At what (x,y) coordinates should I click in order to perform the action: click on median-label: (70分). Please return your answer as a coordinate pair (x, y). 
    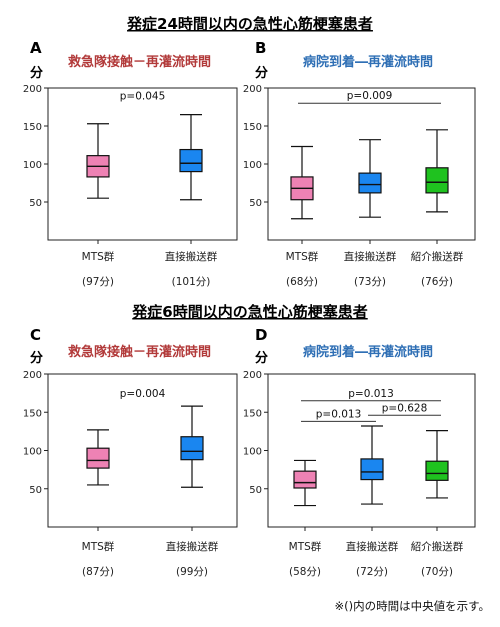
    Looking at the image, I should click on (437, 572).